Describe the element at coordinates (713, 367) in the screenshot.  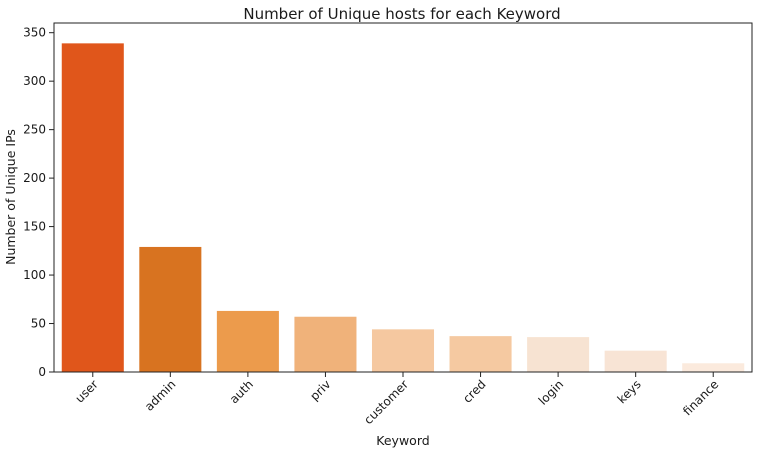
I see `bar-finance` at that location.